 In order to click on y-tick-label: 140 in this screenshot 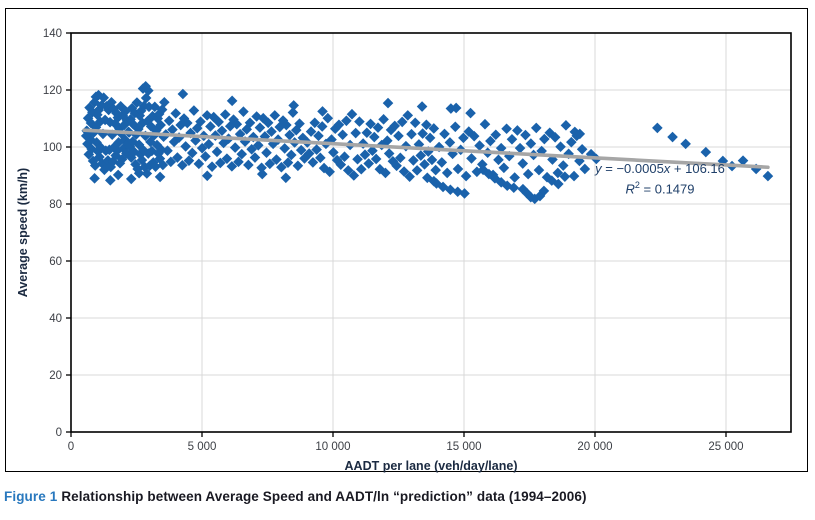, I will do `click(52, 34)`.